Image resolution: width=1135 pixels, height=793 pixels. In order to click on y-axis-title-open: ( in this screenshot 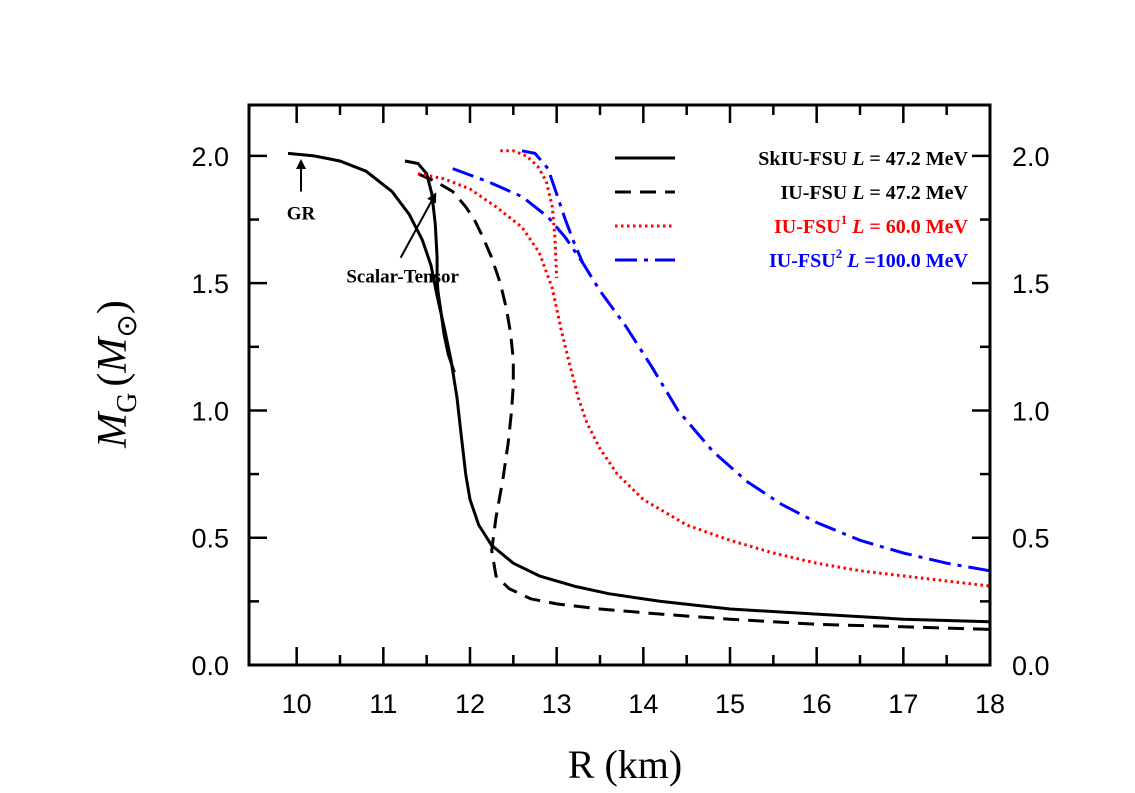, I will do `click(113, 380)`.